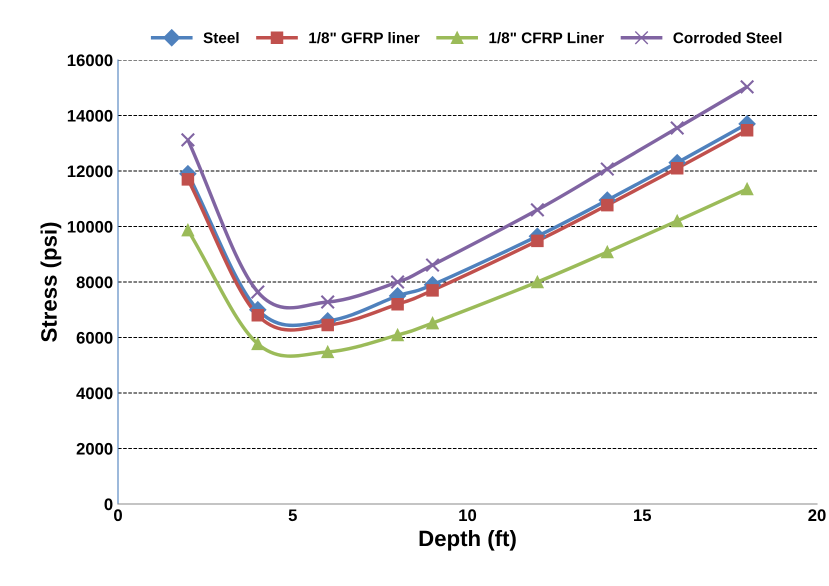  I want to click on x-tick-label: 0, so click(118, 515).